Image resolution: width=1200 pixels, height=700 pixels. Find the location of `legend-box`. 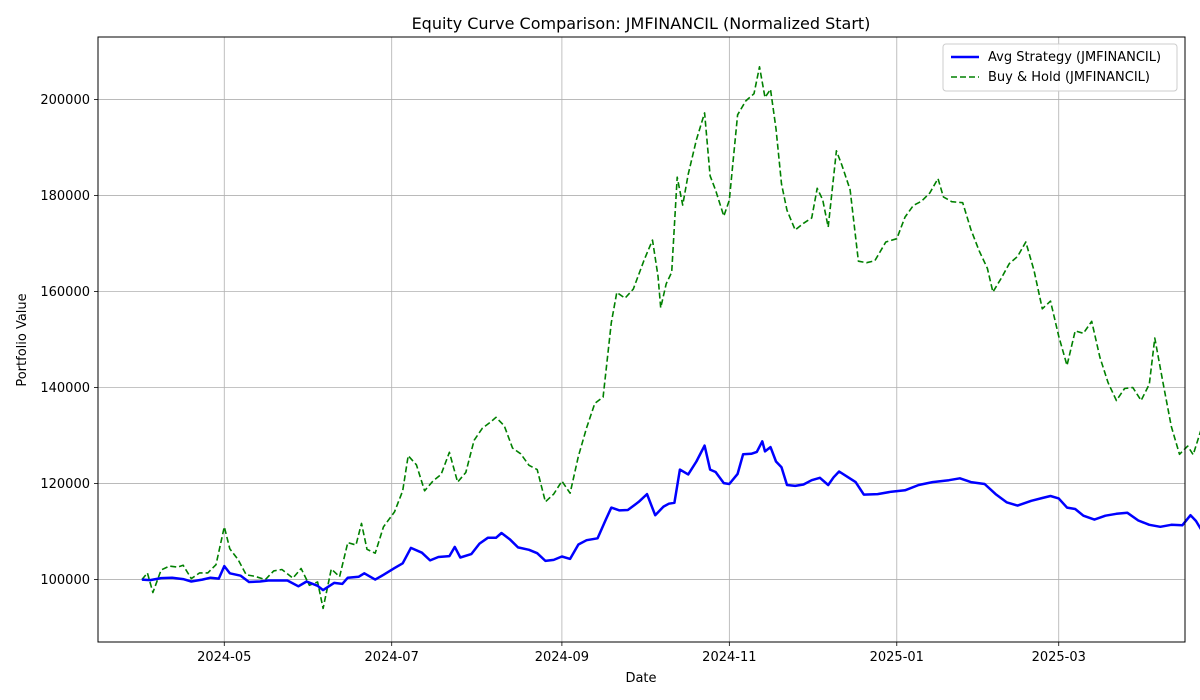

legend-box is located at coordinates (1060, 67).